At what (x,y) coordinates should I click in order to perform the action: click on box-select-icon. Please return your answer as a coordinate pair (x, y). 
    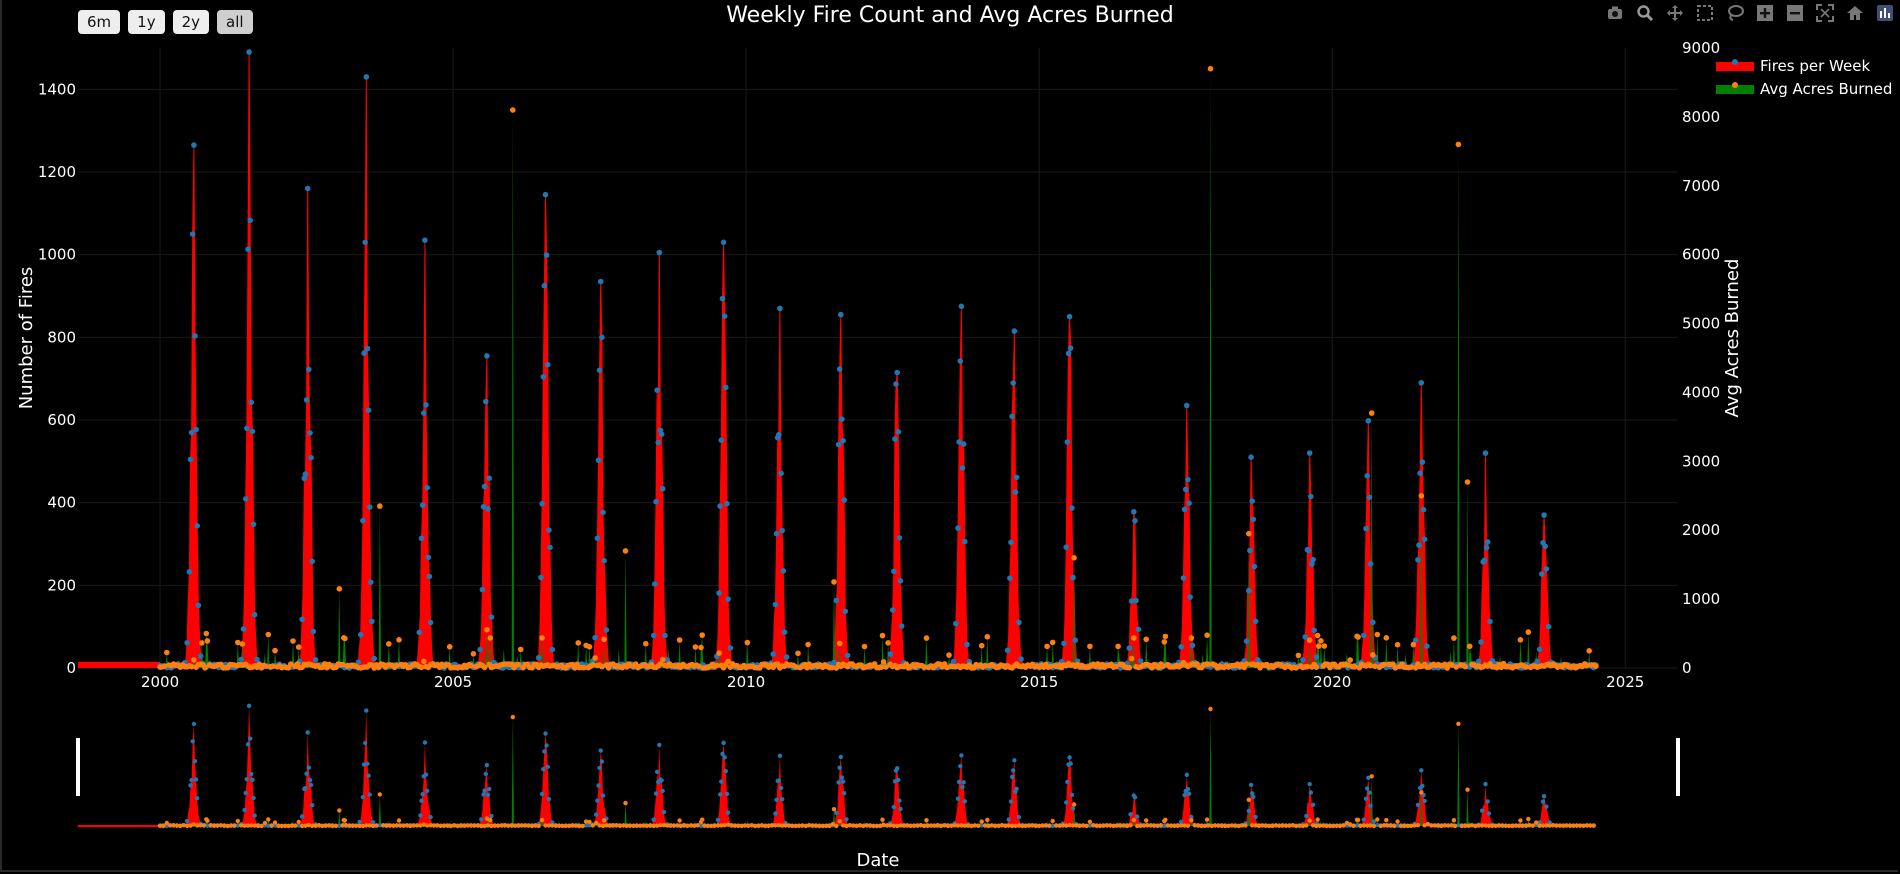
    Looking at the image, I should click on (1705, 13).